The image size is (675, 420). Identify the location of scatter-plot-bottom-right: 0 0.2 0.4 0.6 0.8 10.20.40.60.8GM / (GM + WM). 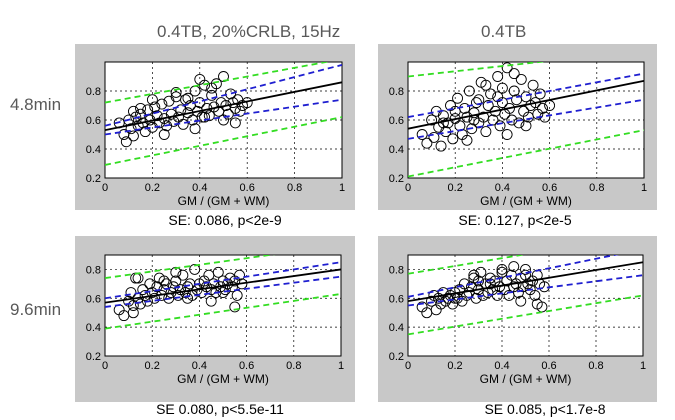
(517, 320).